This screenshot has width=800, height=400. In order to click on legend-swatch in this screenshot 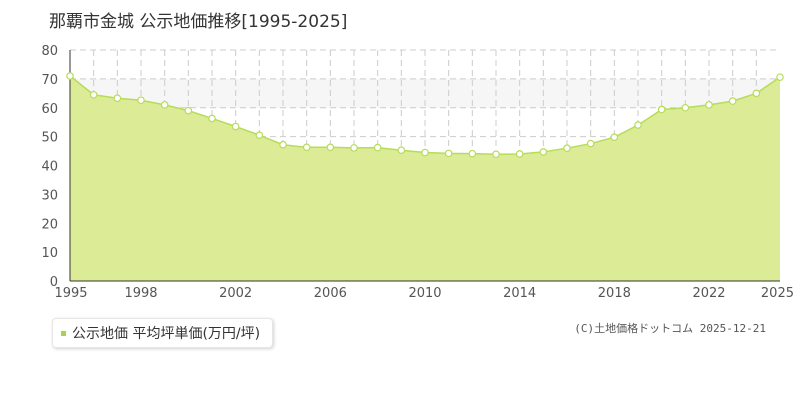, I will do `click(63, 333)`.